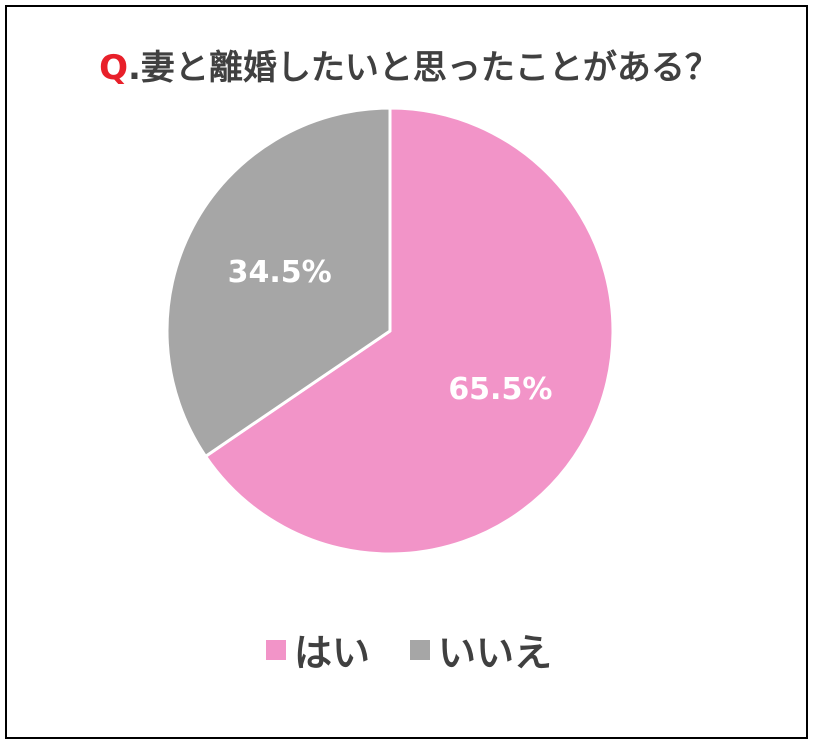 The image size is (818, 750). What do you see at coordinates (423, 68) in the screenshot?
I see `title-question-text: .妻と離婚したいと思ったことがある？` at bounding box center [423, 68].